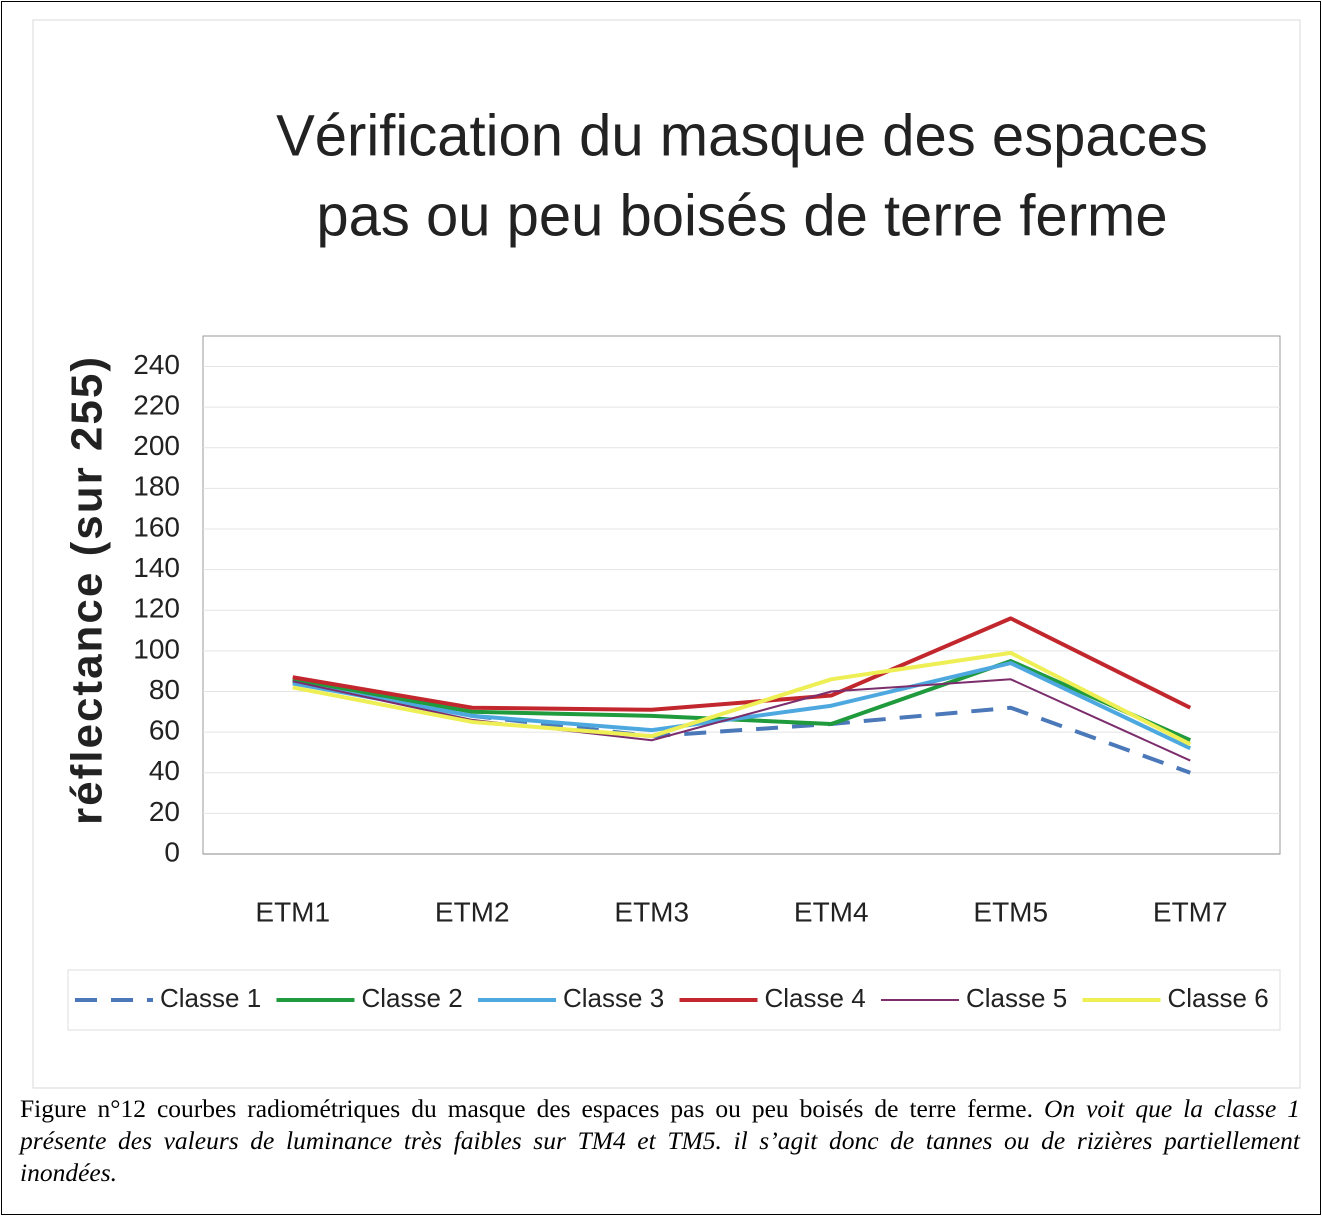  What do you see at coordinates (172, 851) in the screenshot?
I see `y-tick-label: 0` at bounding box center [172, 851].